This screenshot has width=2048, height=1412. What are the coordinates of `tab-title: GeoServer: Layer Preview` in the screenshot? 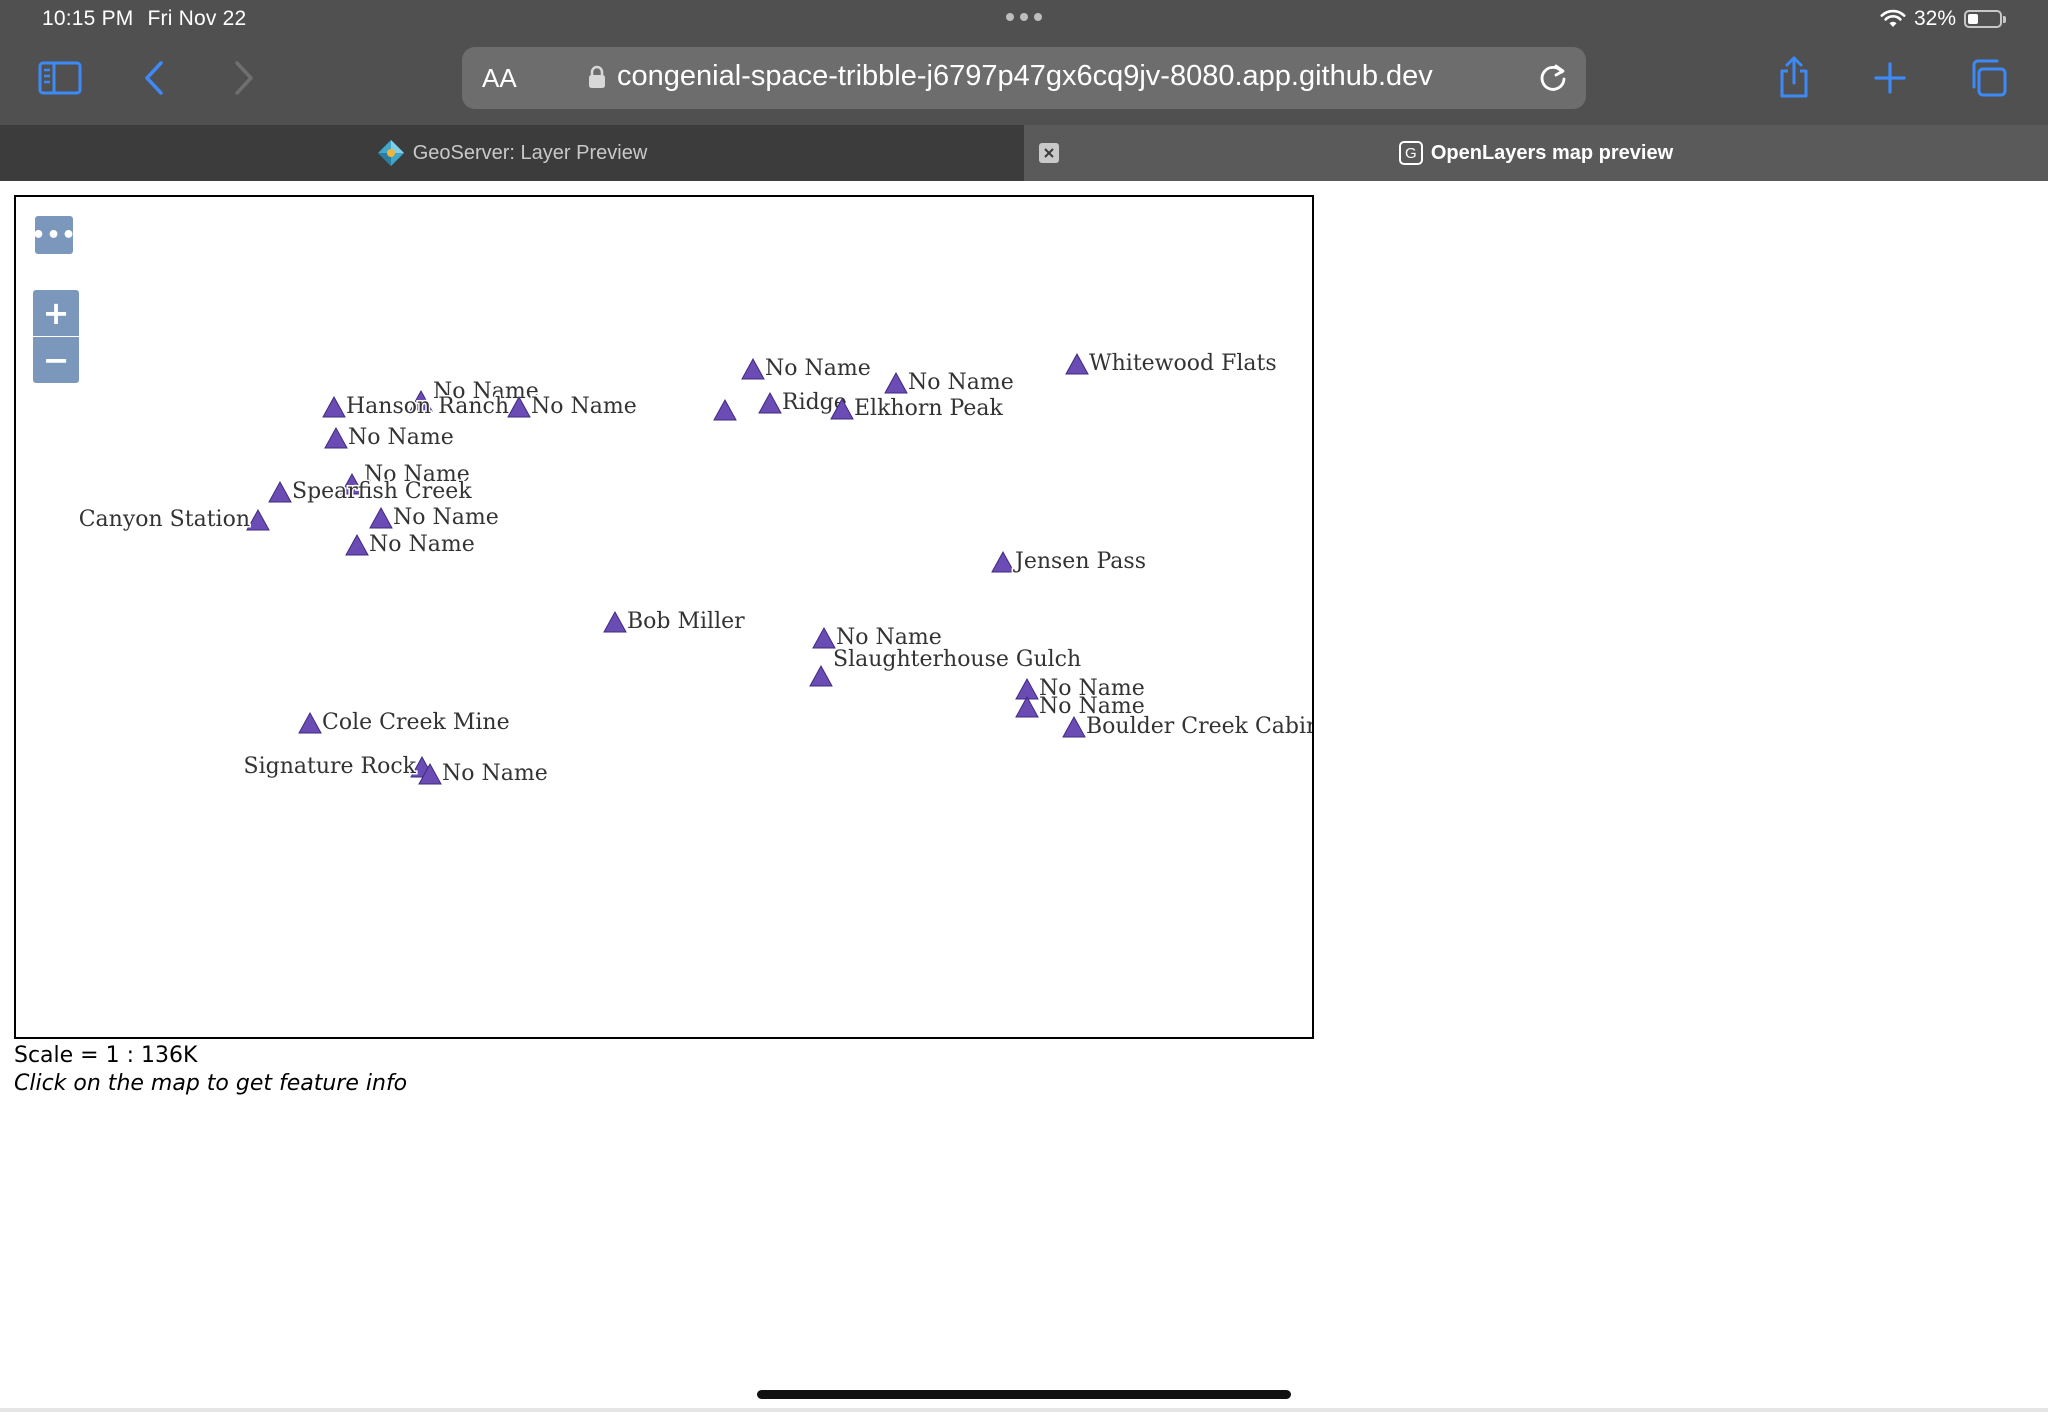 It's located at (530, 152).